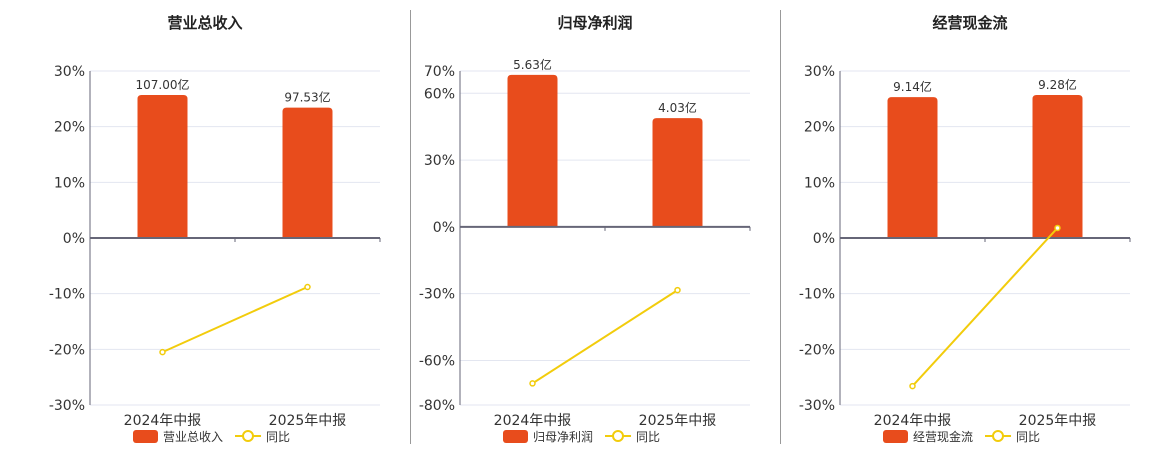 The width and height of the screenshot is (1160, 450). What do you see at coordinates (1057, 84) in the screenshot?
I see `bar-value-label: 9.28亿` at bounding box center [1057, 84].